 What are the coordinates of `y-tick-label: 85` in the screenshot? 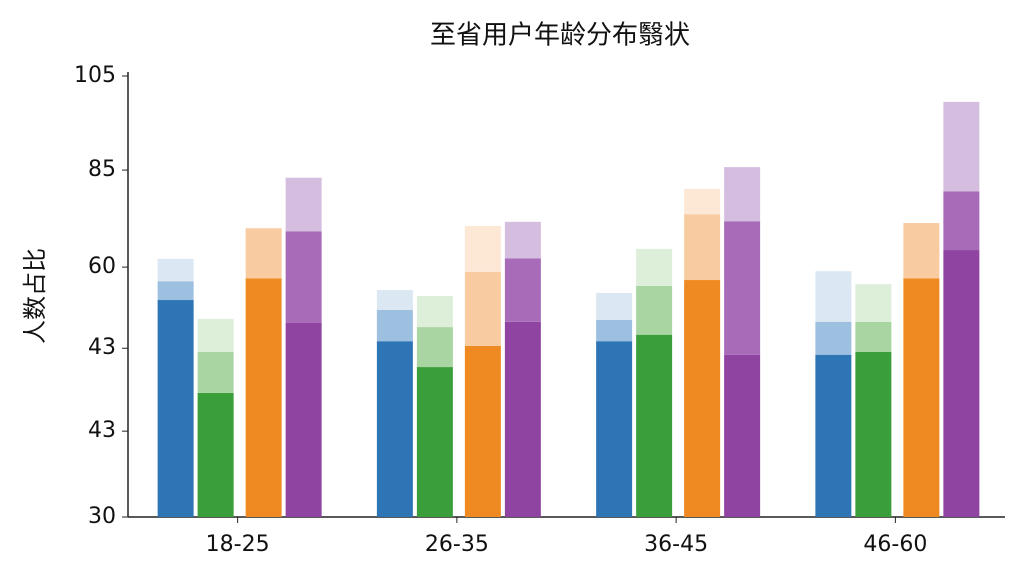 It's located at (102, 169).